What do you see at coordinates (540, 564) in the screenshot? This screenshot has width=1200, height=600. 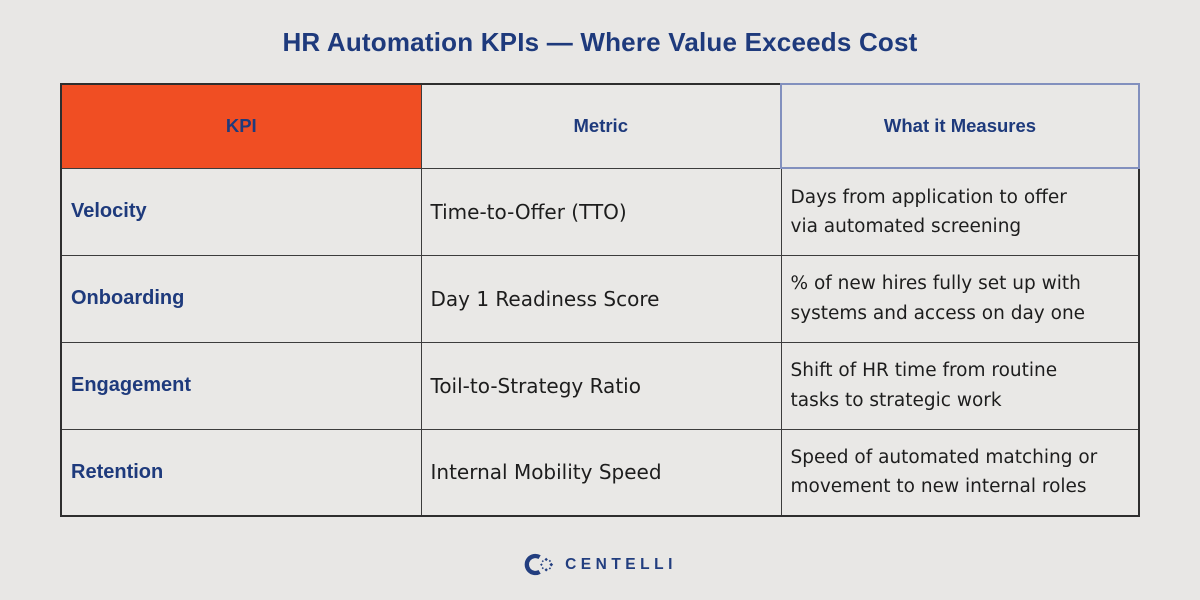 I see `centelli-logo-icon` at bounding box center [540, 564].